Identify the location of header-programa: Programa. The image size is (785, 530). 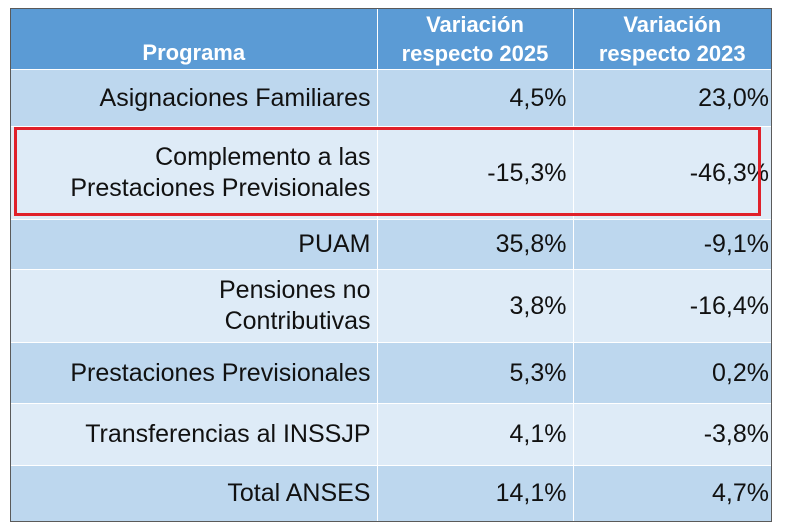
(194, 39).